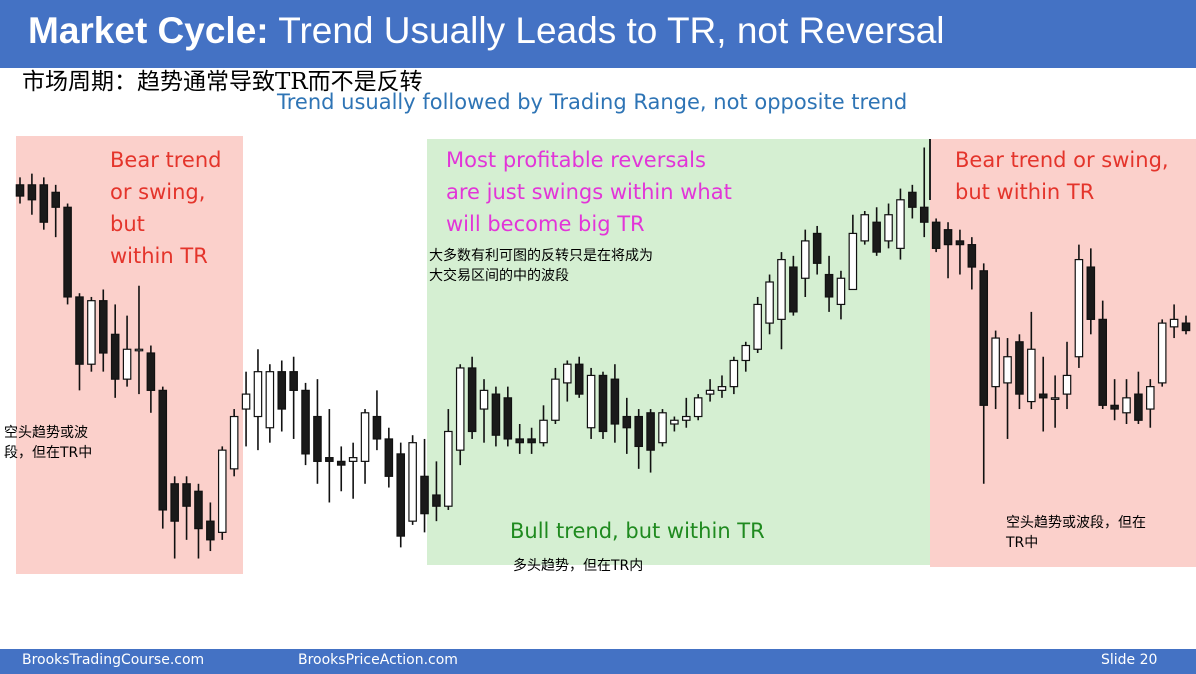 This screenshot has width=1196, height=674. Describe the element at coordinates (378, 660) in the screenshot. I see `footer-link-brookspriceaction: BrooksPriceAction.com` at that location.